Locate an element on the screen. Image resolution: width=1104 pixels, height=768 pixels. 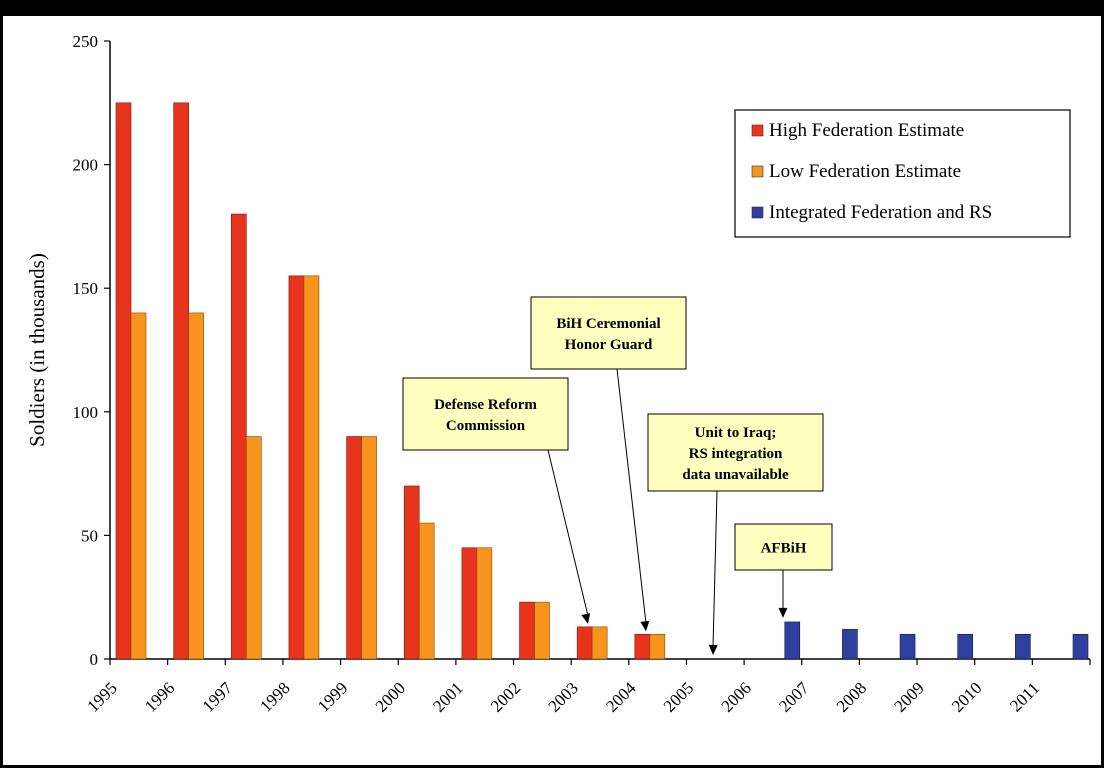
bar-low-1997 is located at coordinates (253, 548).